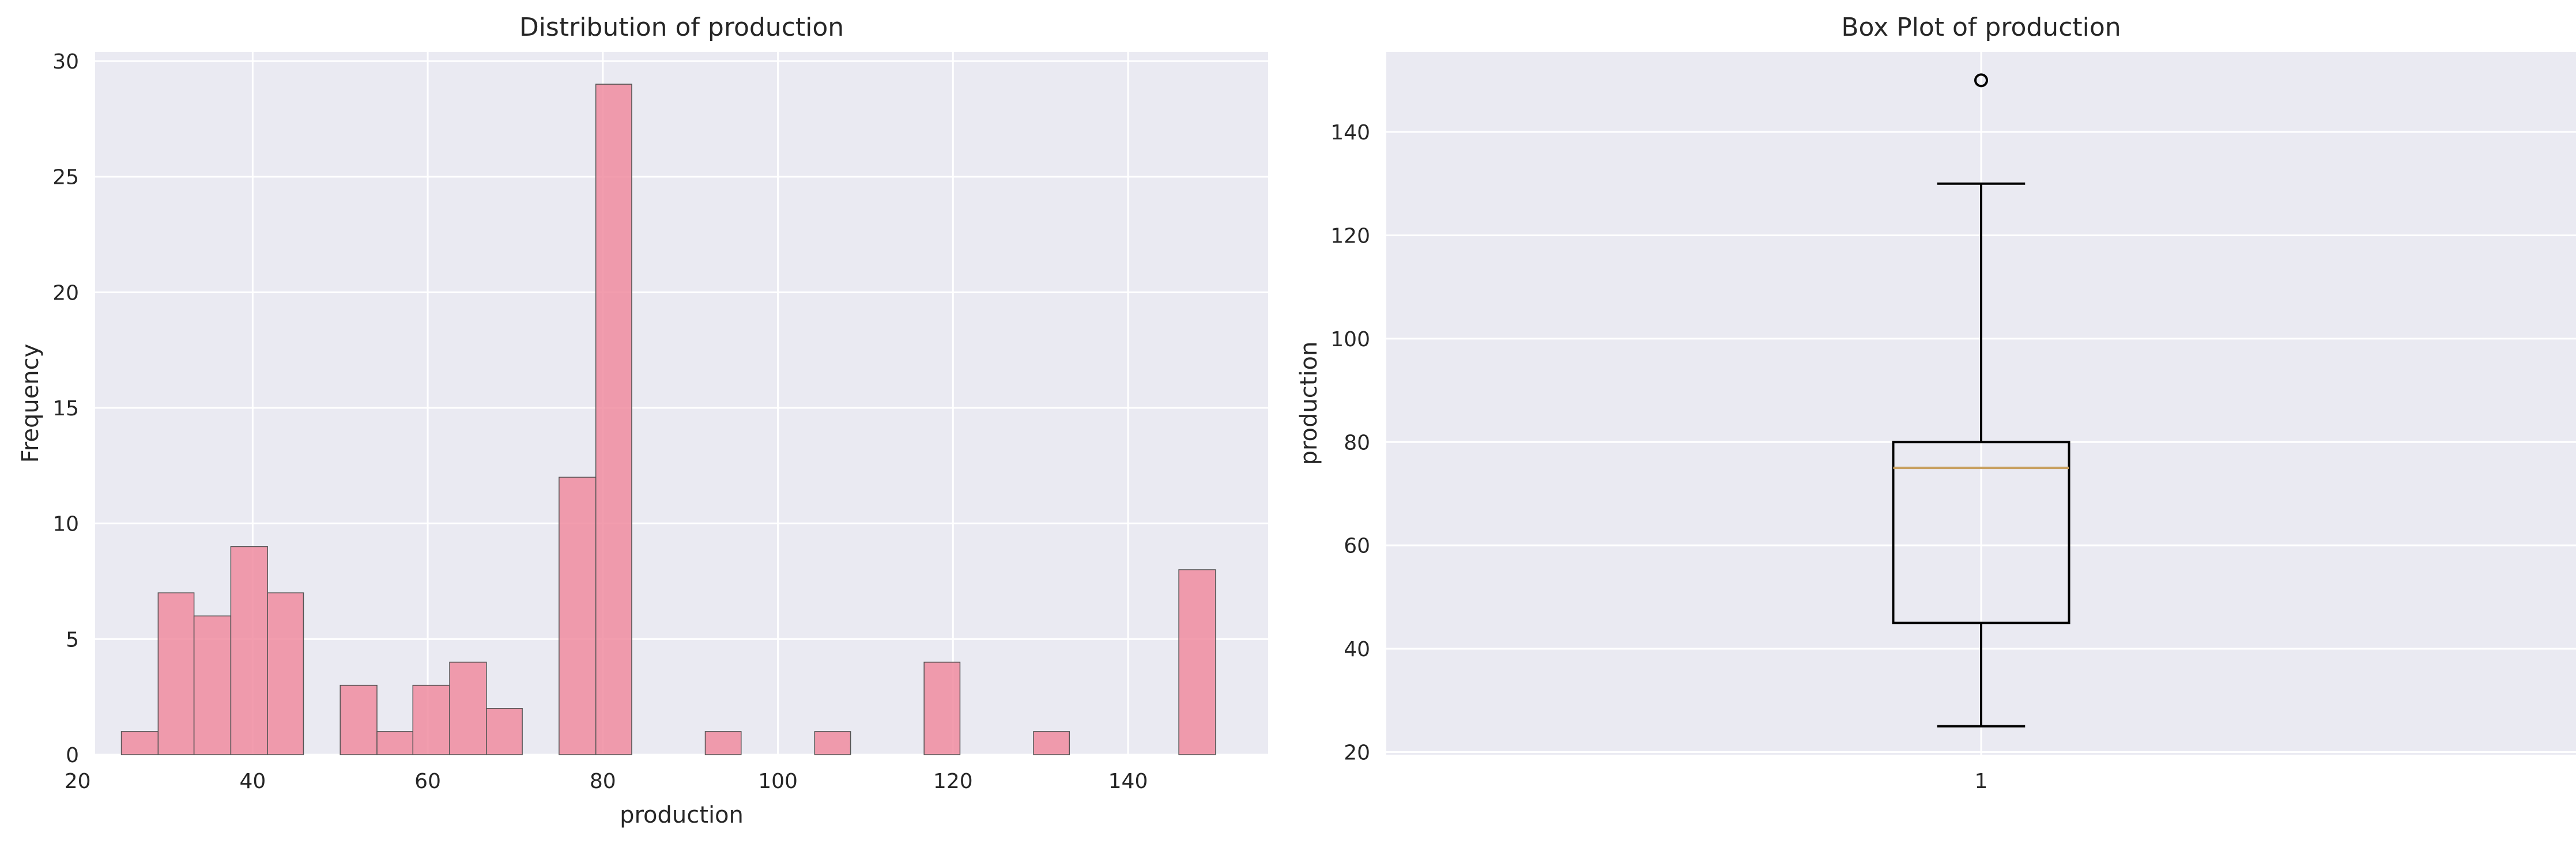 The height and width of the screenshot is (848, 2576). What do you see at coordinates (1309, 403) in the screenshot?
I see `boxplot-y-axis-label: production` at bounding box center [1309, 403].